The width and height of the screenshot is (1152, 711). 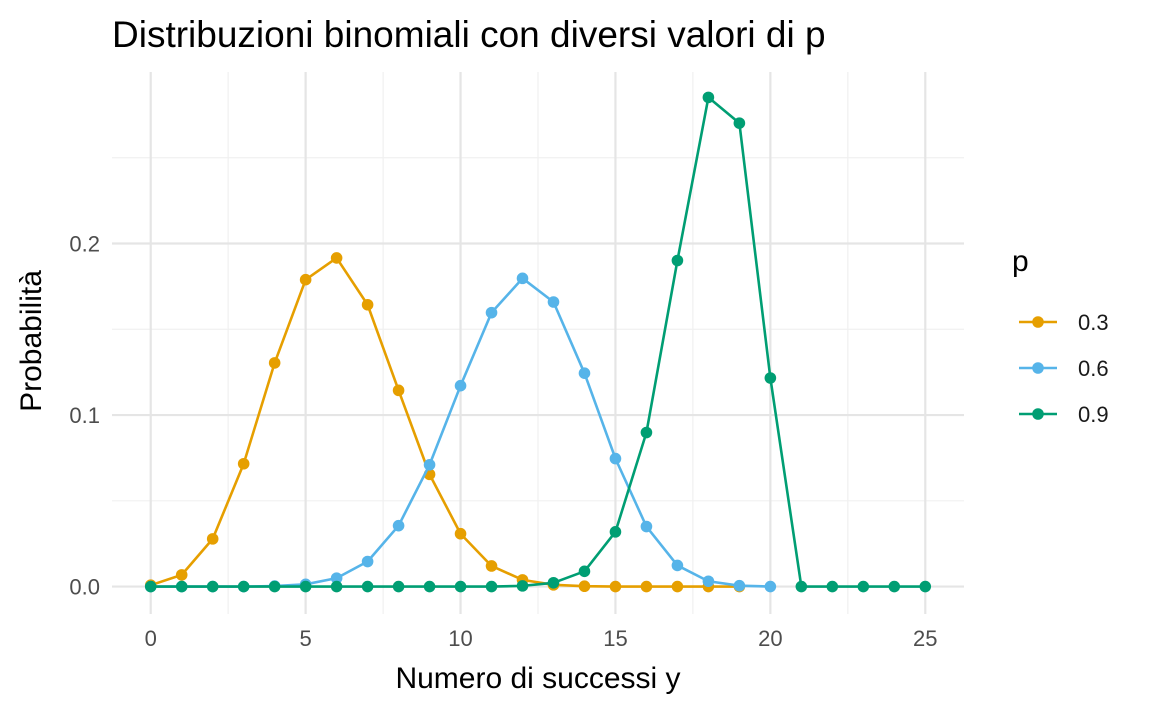 I want to click on x-tick-label: 10, so click(x=460, y=638).